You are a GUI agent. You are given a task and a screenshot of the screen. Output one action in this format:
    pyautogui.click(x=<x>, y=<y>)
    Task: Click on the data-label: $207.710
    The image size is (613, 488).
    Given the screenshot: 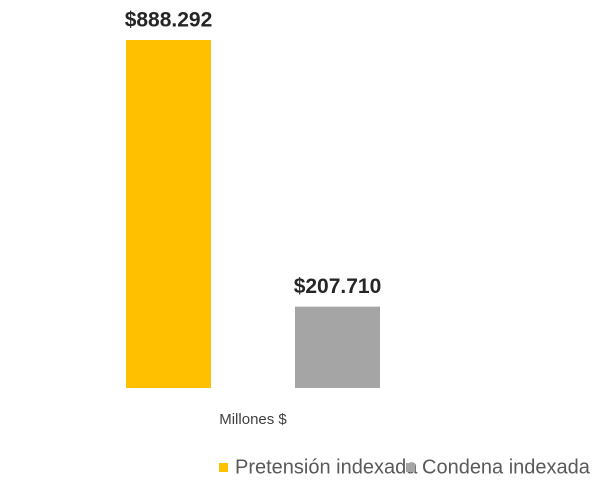 What is the action you would take?
    pyautogui.click(x=338, y=286)
    